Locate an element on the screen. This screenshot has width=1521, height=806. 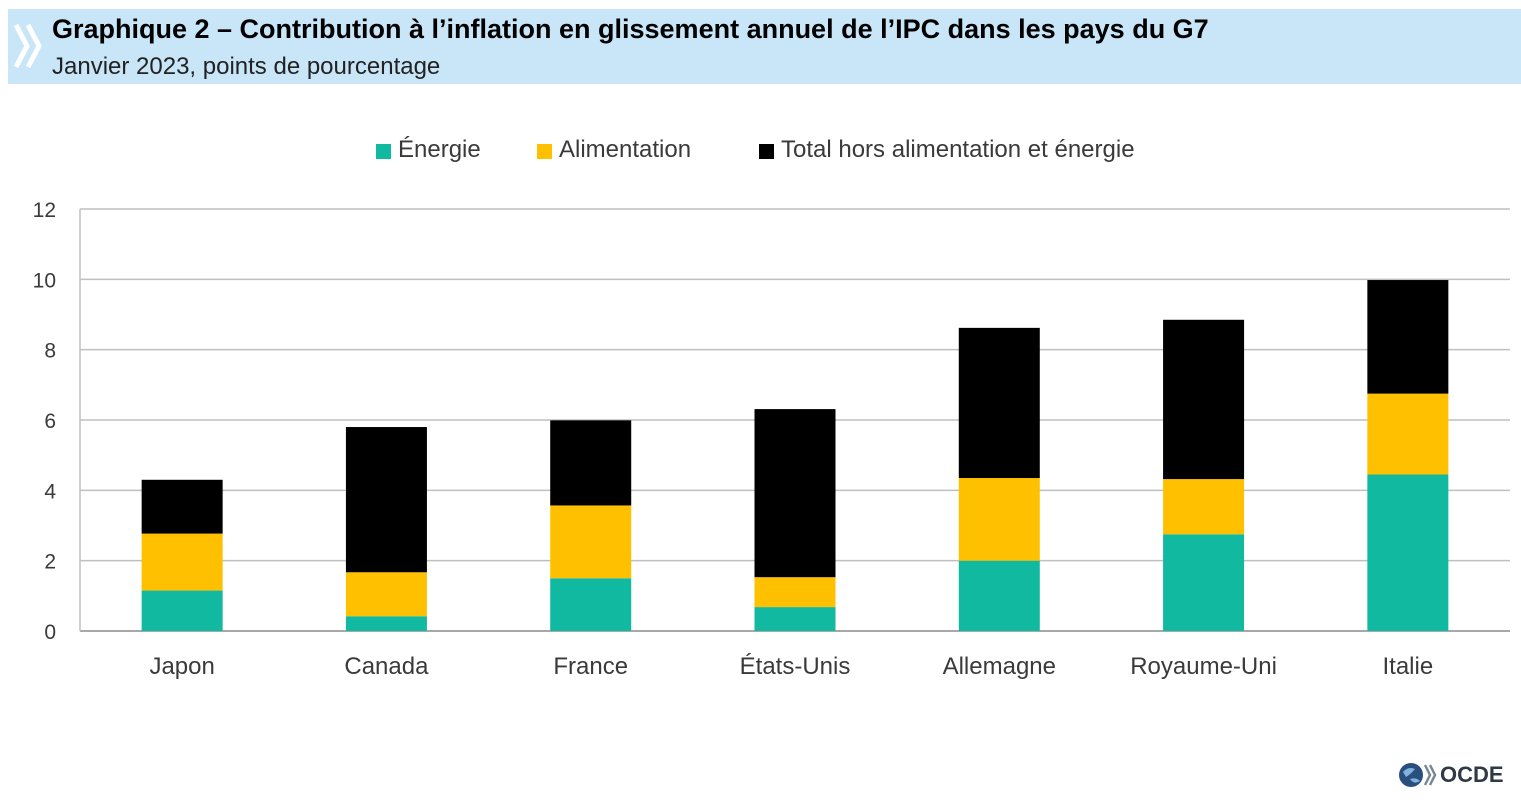
y-tick-label: 10 is located at coordinates (44, 280).